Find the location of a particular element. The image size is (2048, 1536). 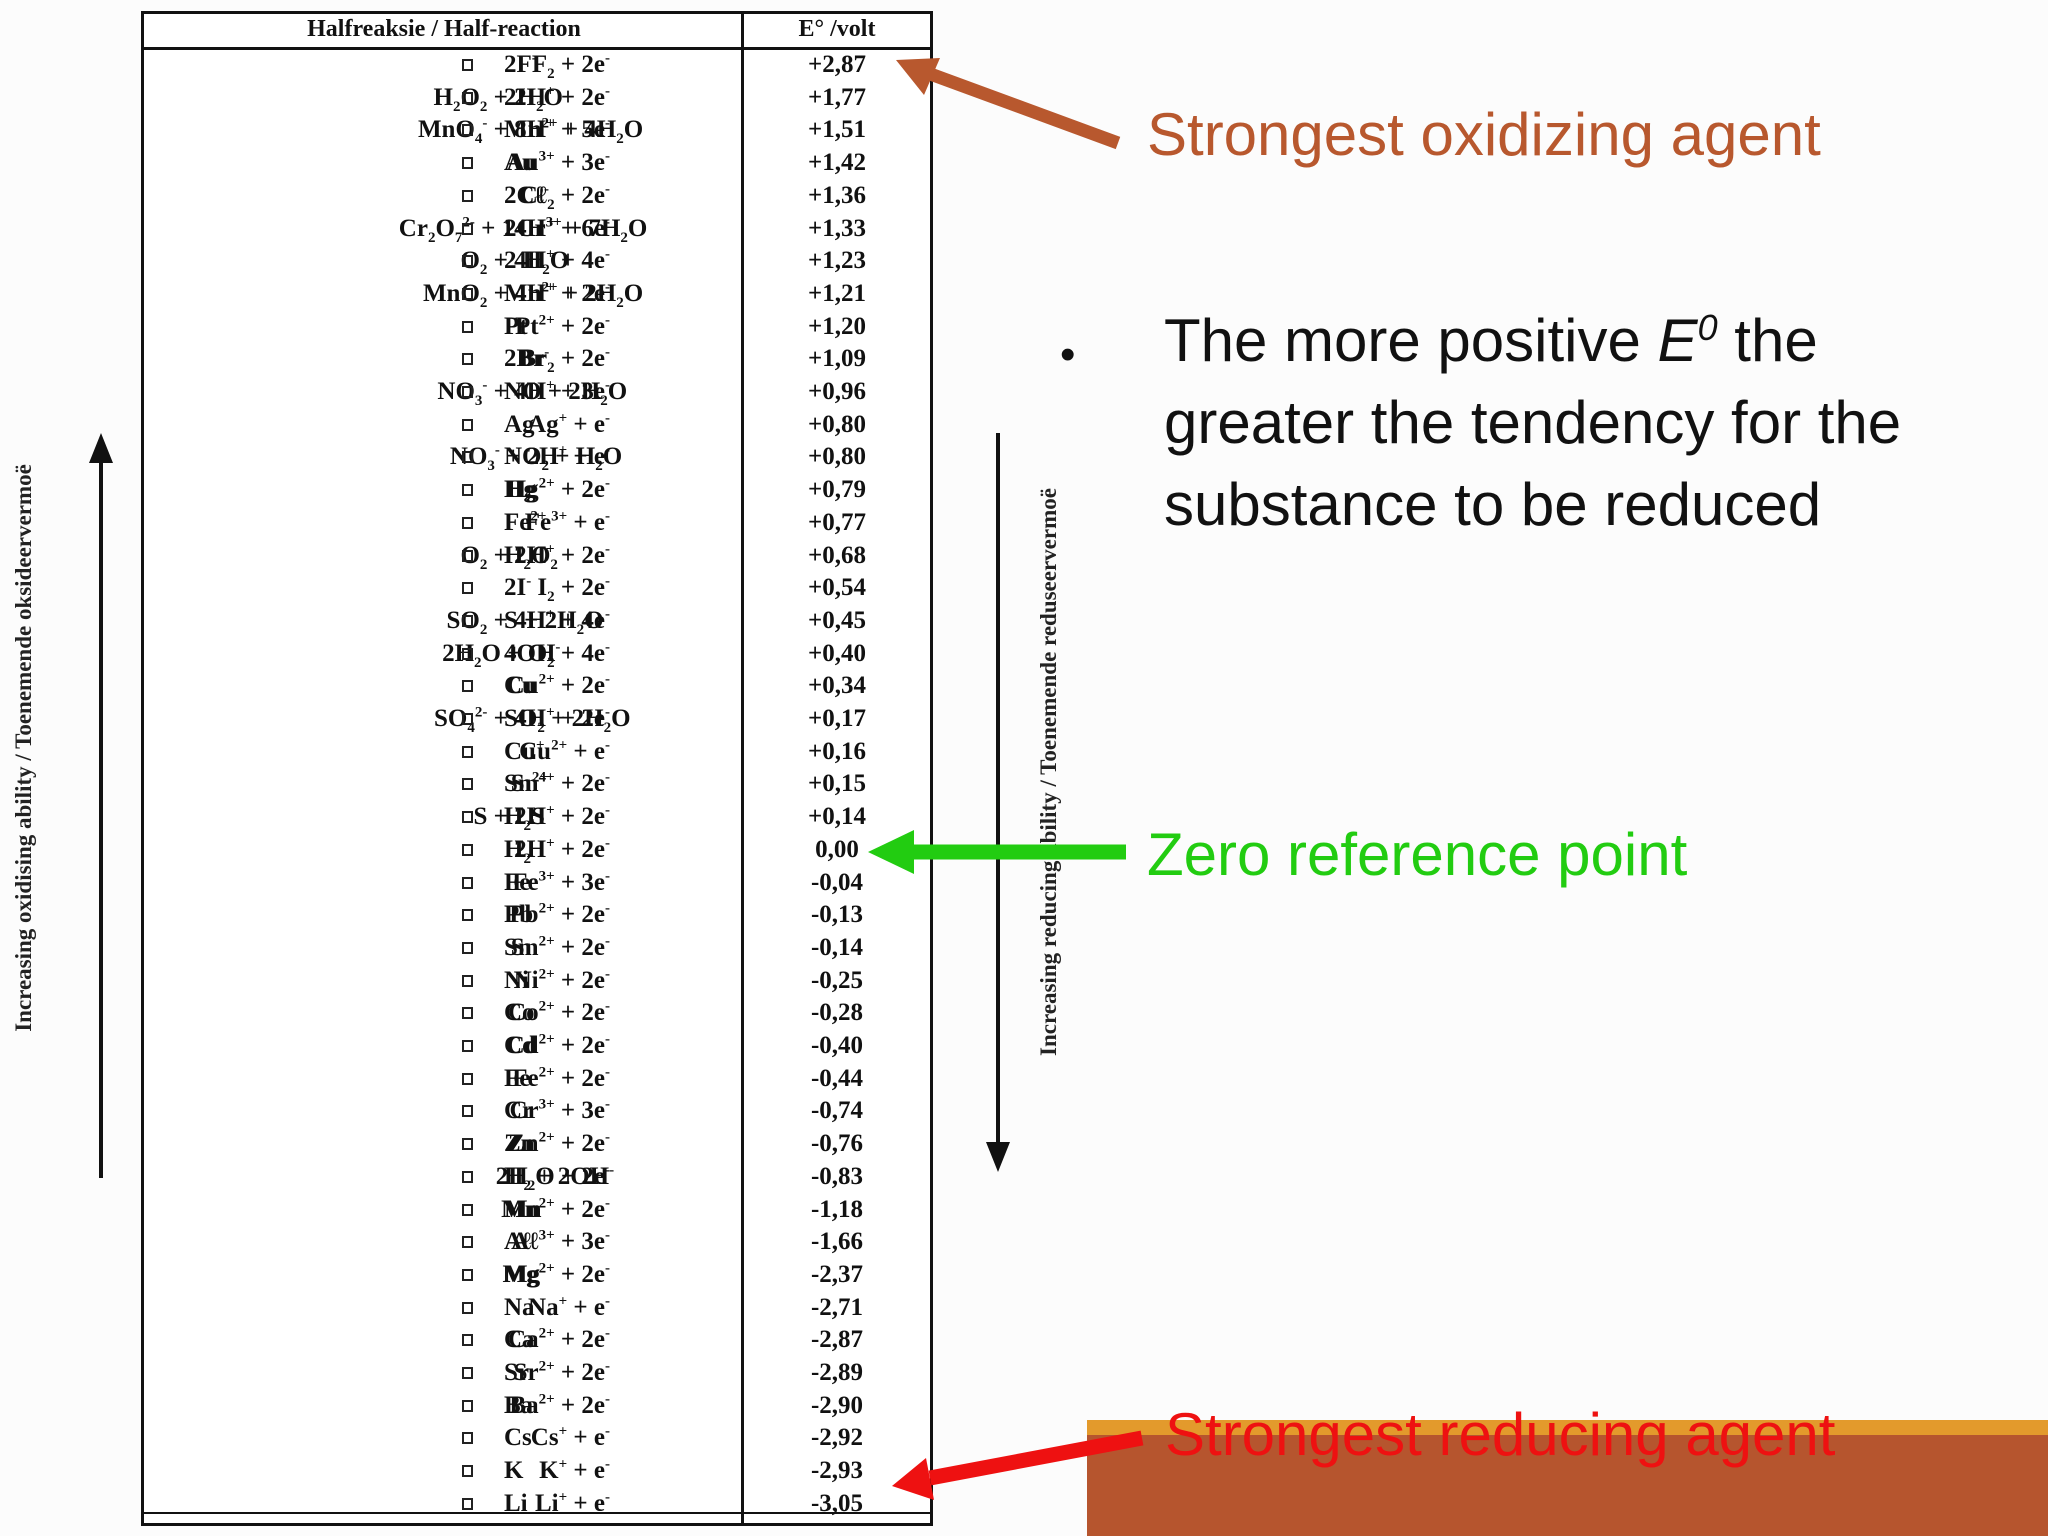

product-side: Cr is located at coordinates (519, 1111).